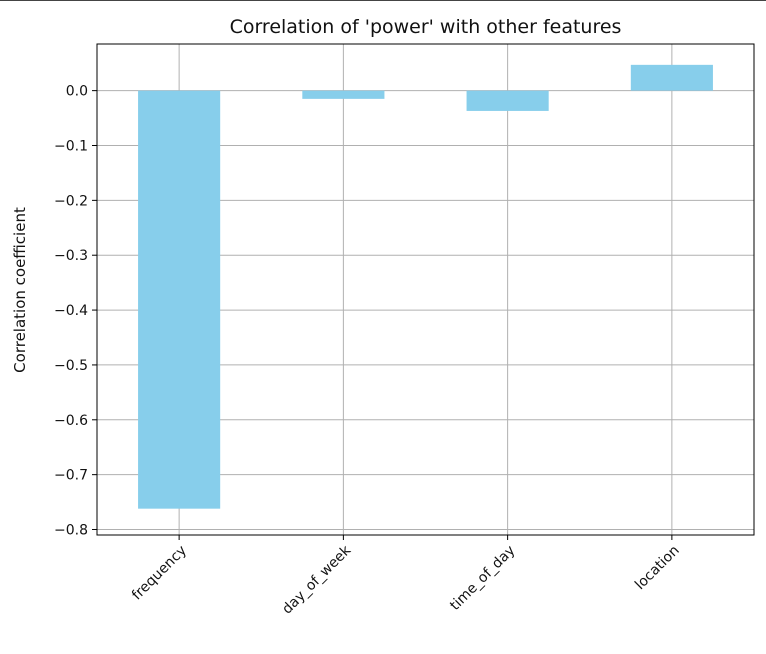 The height and width of the screenshot is (654, 766). I want to click on x-tick-label-frequency: frequency, so click(159, 573).